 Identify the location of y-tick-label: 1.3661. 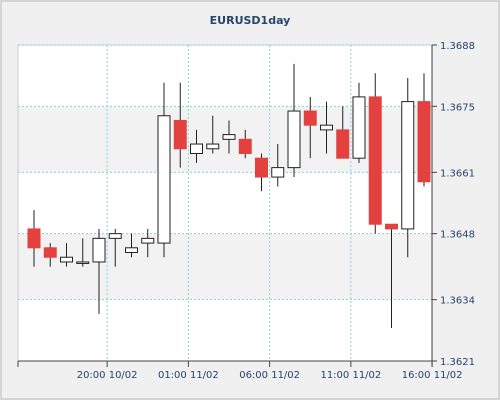
(457, 173).